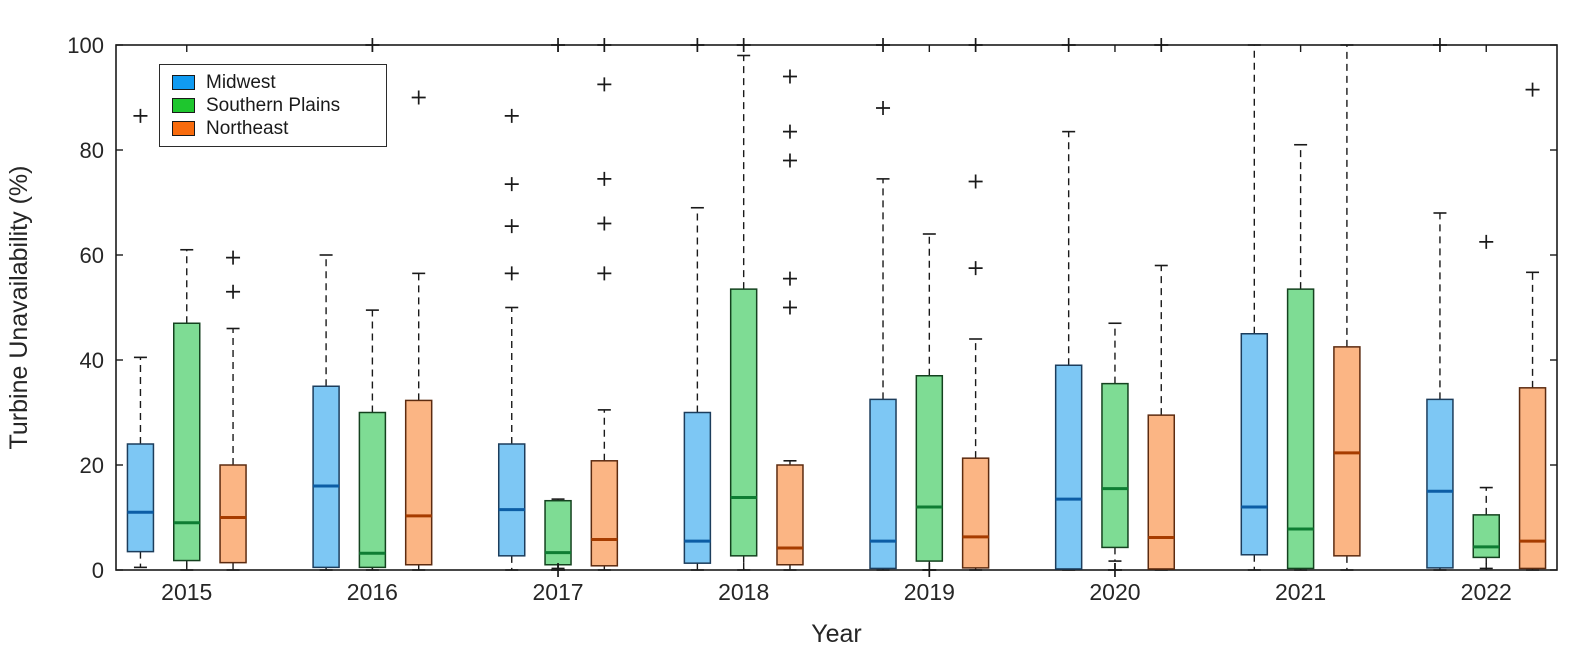  I want to click on box-southern-plains-2017, so click(558, 532).